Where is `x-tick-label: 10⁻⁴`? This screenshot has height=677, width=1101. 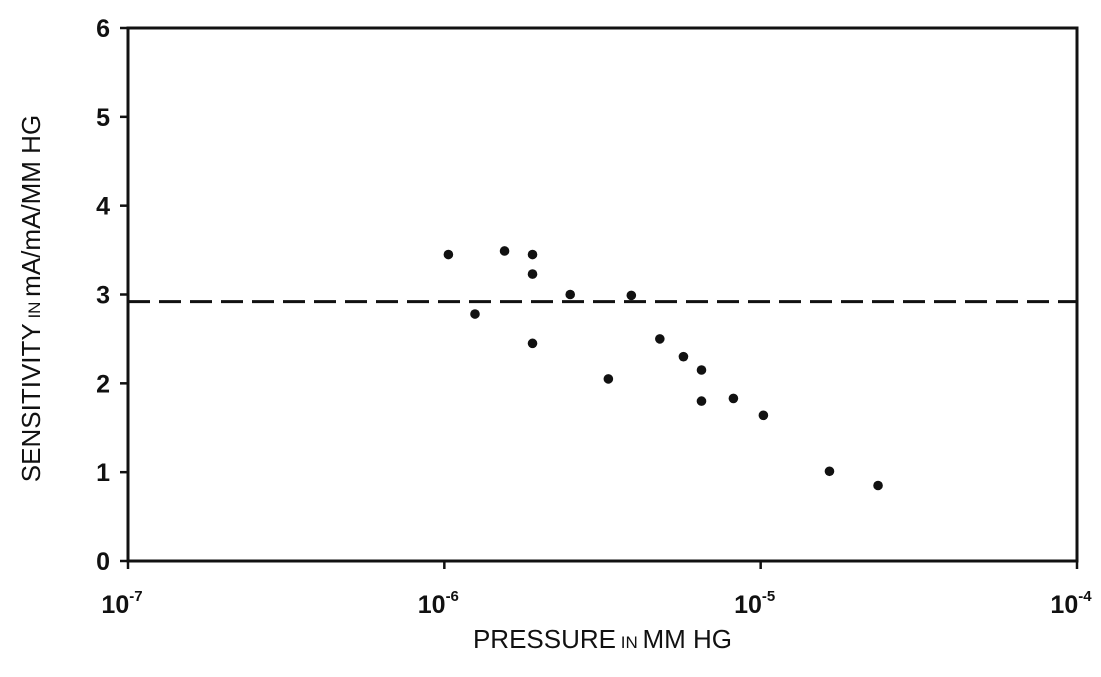 x-tick-label: 10⁻⁴ is located at coordinates (1071, 603).